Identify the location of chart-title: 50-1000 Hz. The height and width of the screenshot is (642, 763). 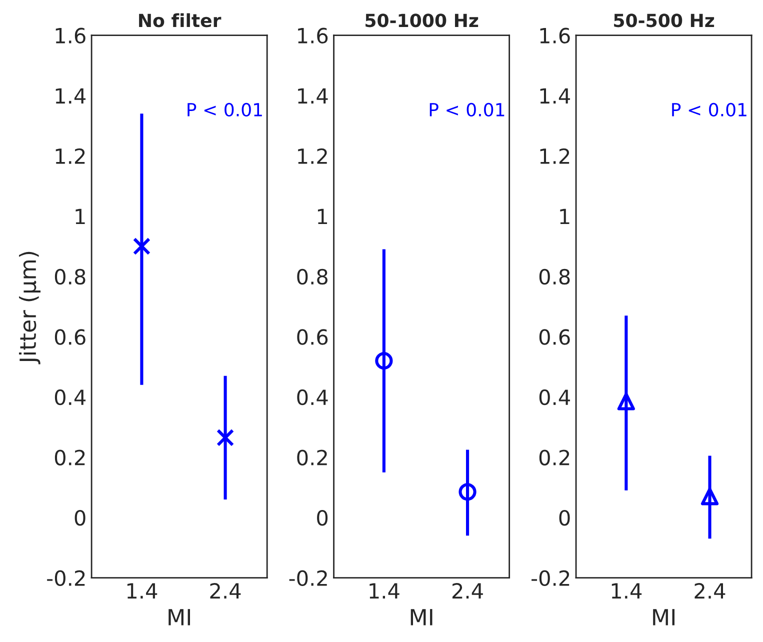
(422, 21).